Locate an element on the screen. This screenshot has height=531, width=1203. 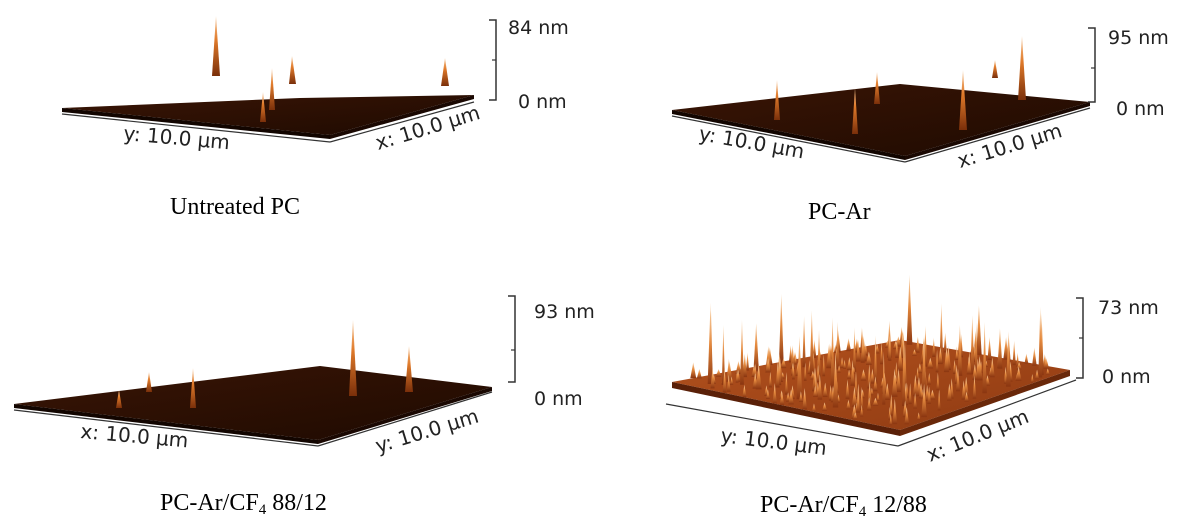
afm-3d-surface: 73 nm 0 nm y: 10.0 µm x: 10.0 µm is located at coordinates (912, 370).